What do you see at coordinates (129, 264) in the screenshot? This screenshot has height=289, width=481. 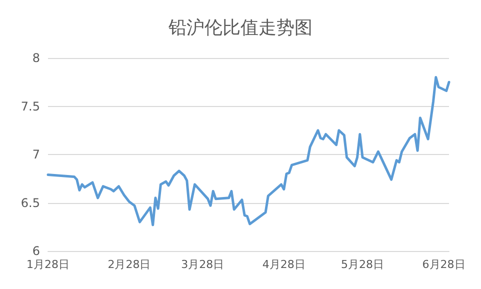 I see `x-tick-label: 2月28日` at bounding box center [129, 264].